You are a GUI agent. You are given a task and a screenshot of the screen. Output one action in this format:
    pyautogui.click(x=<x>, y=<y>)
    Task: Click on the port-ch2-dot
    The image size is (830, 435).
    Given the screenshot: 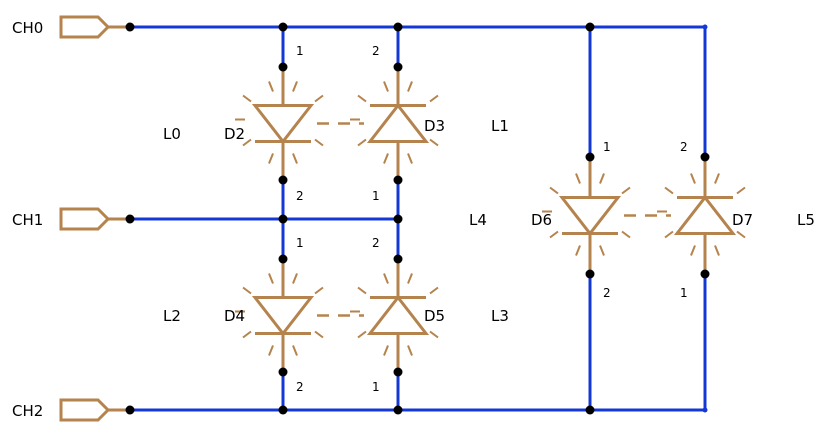 What is the action you would take?
    pyautogui.click(x=130, y=410)
    